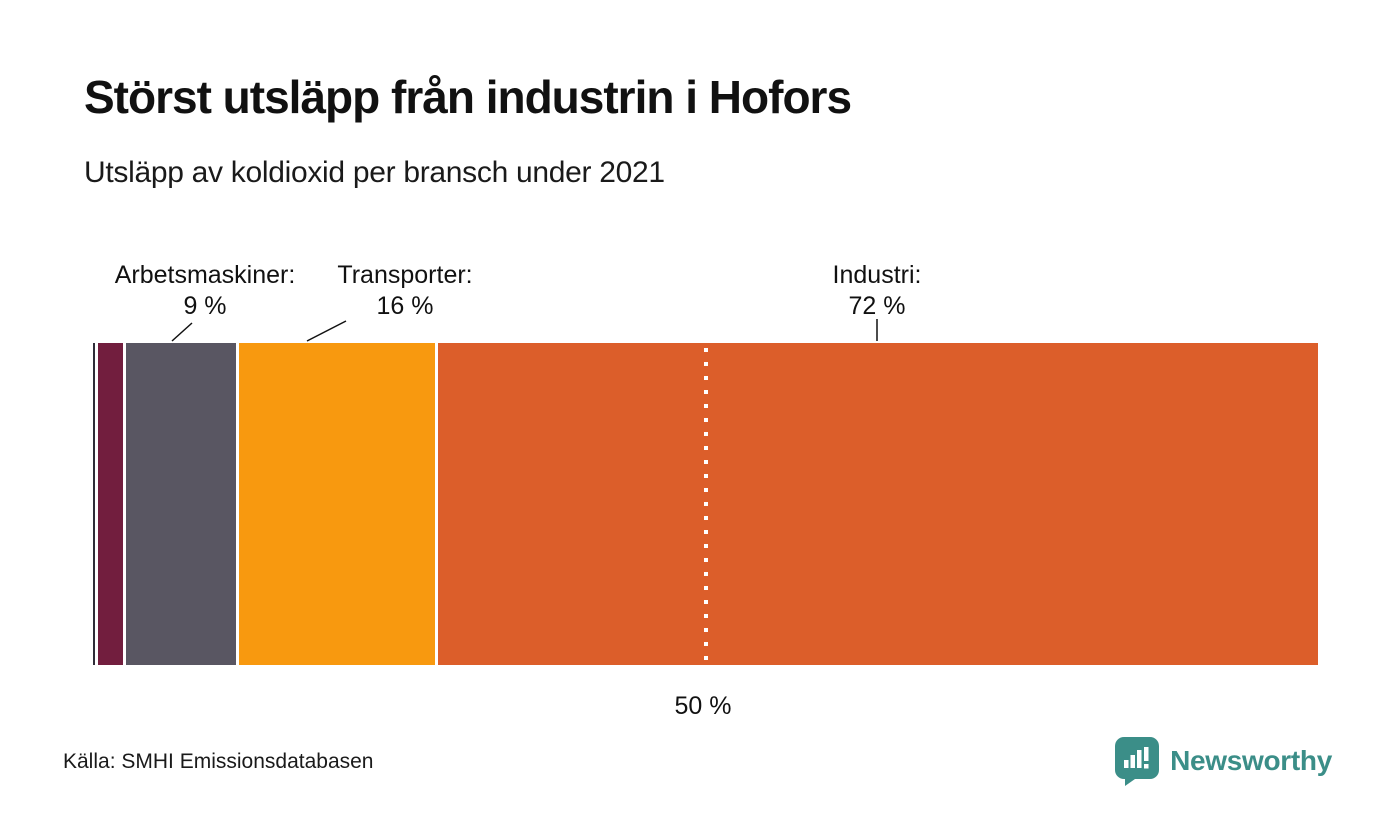 The height and width of the screenshot is (840, 1400). I want to click on segment-label-name: Arbetsmaskiner:, so click(205, 275).